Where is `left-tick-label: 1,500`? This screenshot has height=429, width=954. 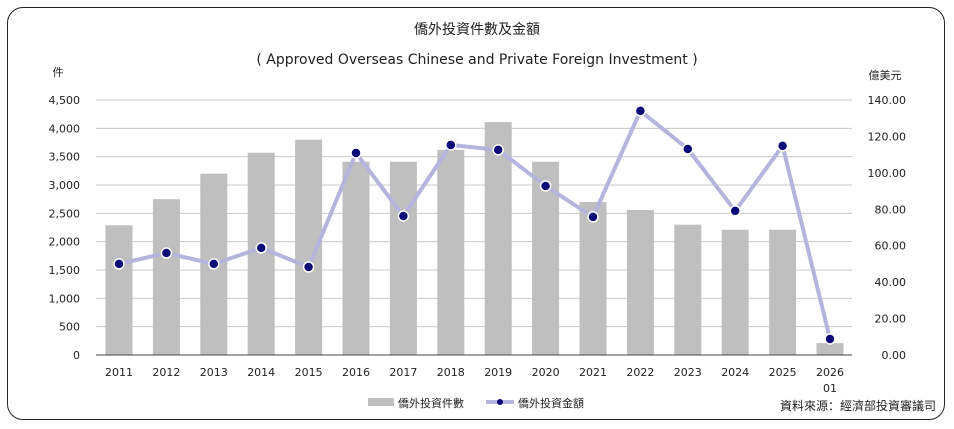
left-tick-label: 1,500 is located at coordinates (65, 270).